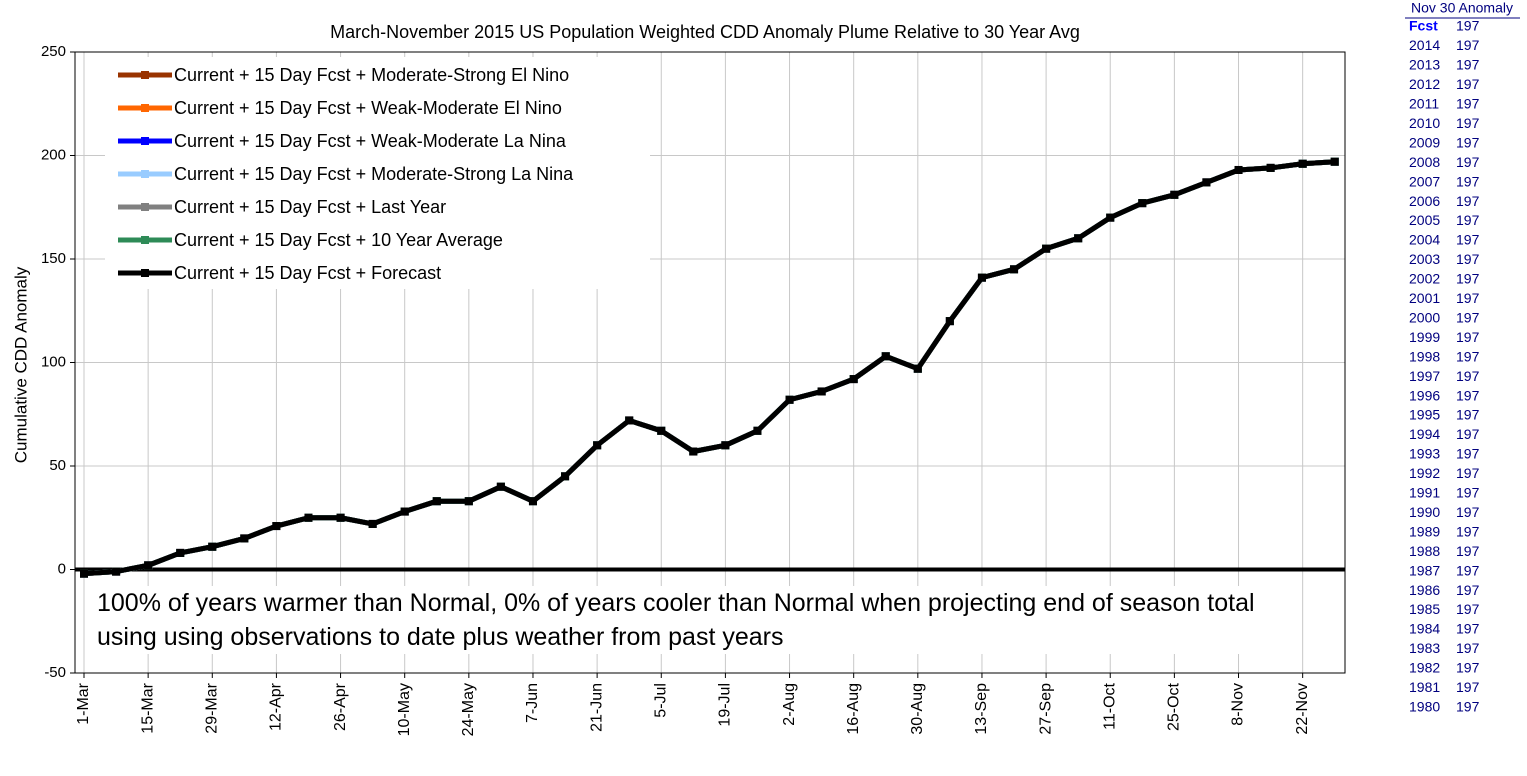  I want to click on table-year: 2002, so click(1424, 279).